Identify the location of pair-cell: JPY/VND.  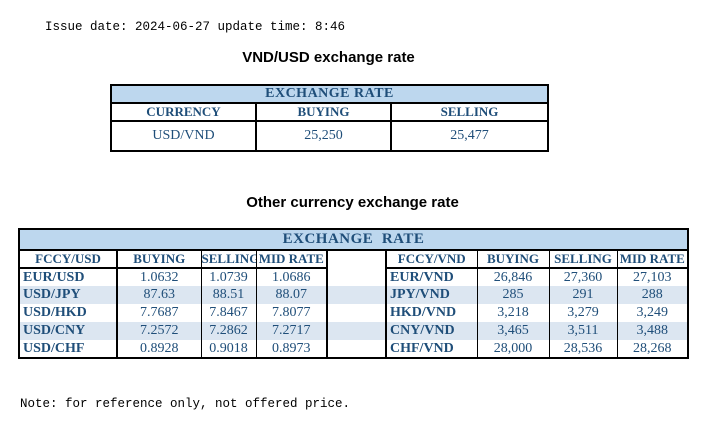
(431, 295).